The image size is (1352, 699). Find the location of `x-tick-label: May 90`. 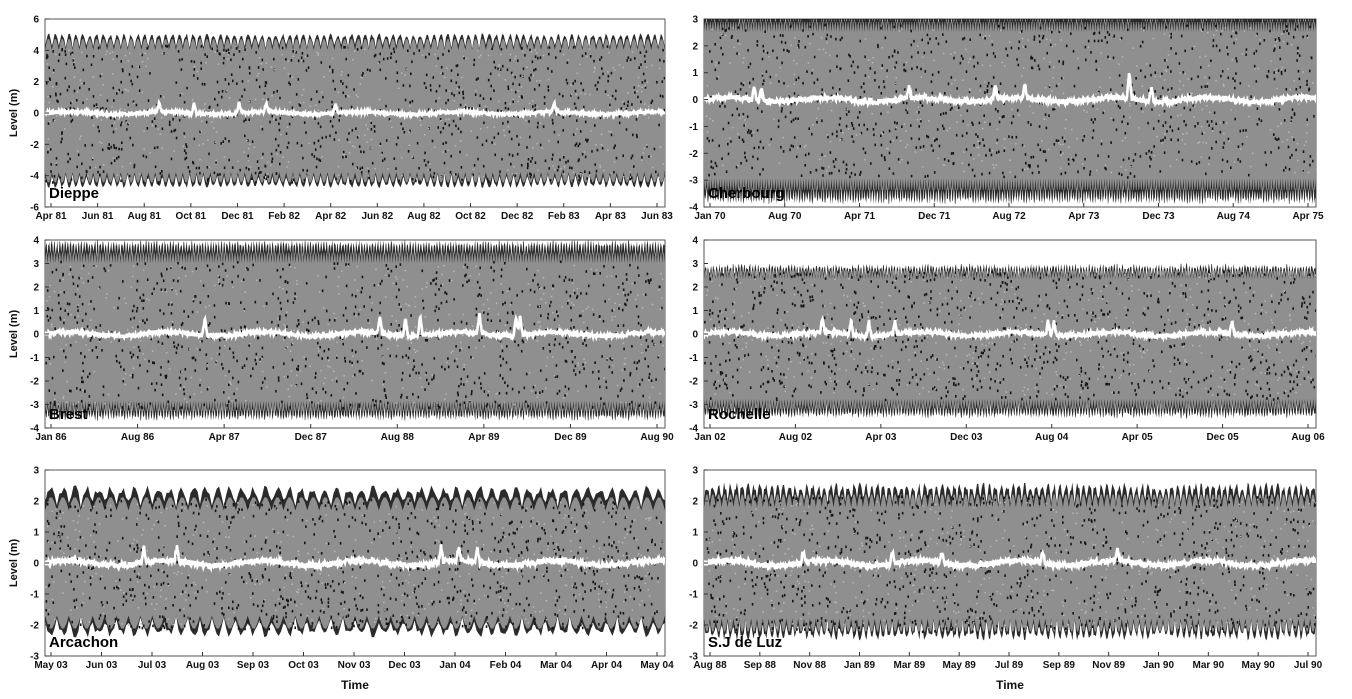

x-tick-label: May 90 is located at coordinates (1258, 665).